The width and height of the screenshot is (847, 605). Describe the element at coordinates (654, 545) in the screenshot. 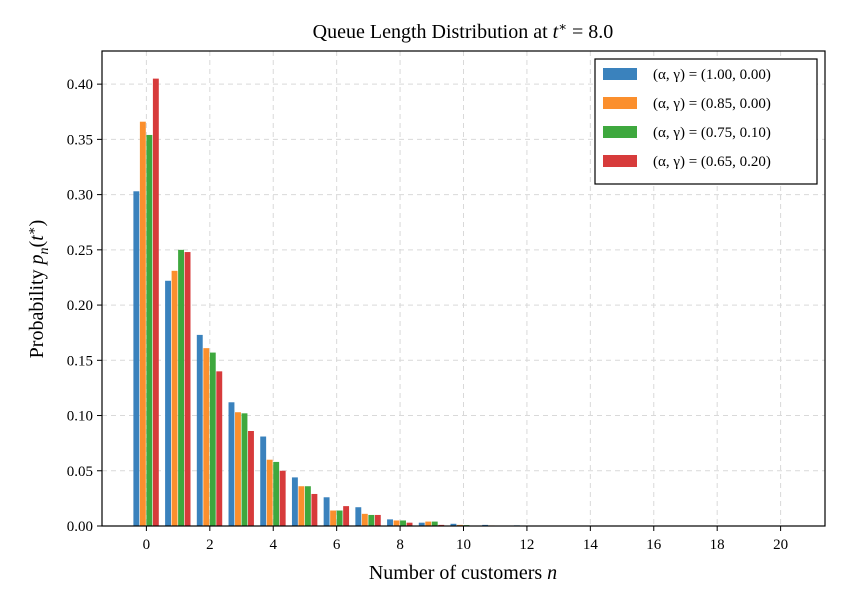

I see `x-tick-label: 16` at that location.